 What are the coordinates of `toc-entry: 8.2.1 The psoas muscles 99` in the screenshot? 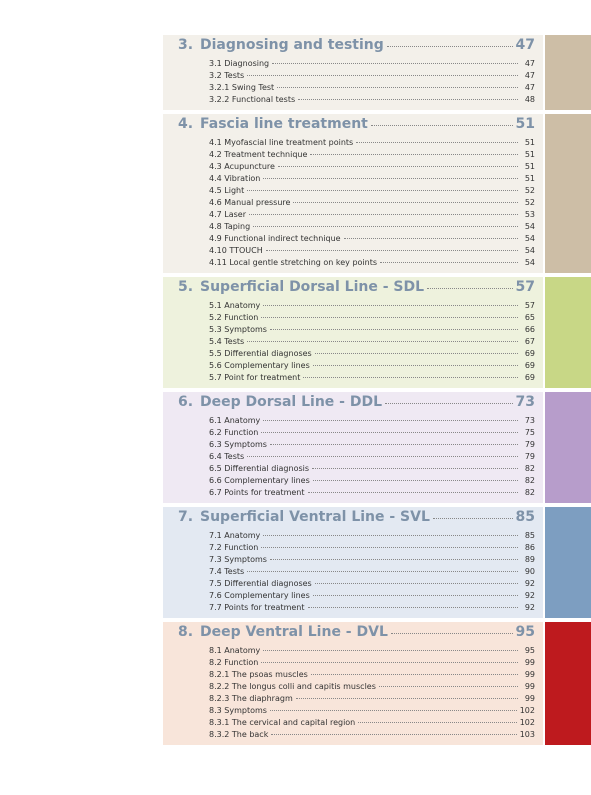 It's located at (353, 675).